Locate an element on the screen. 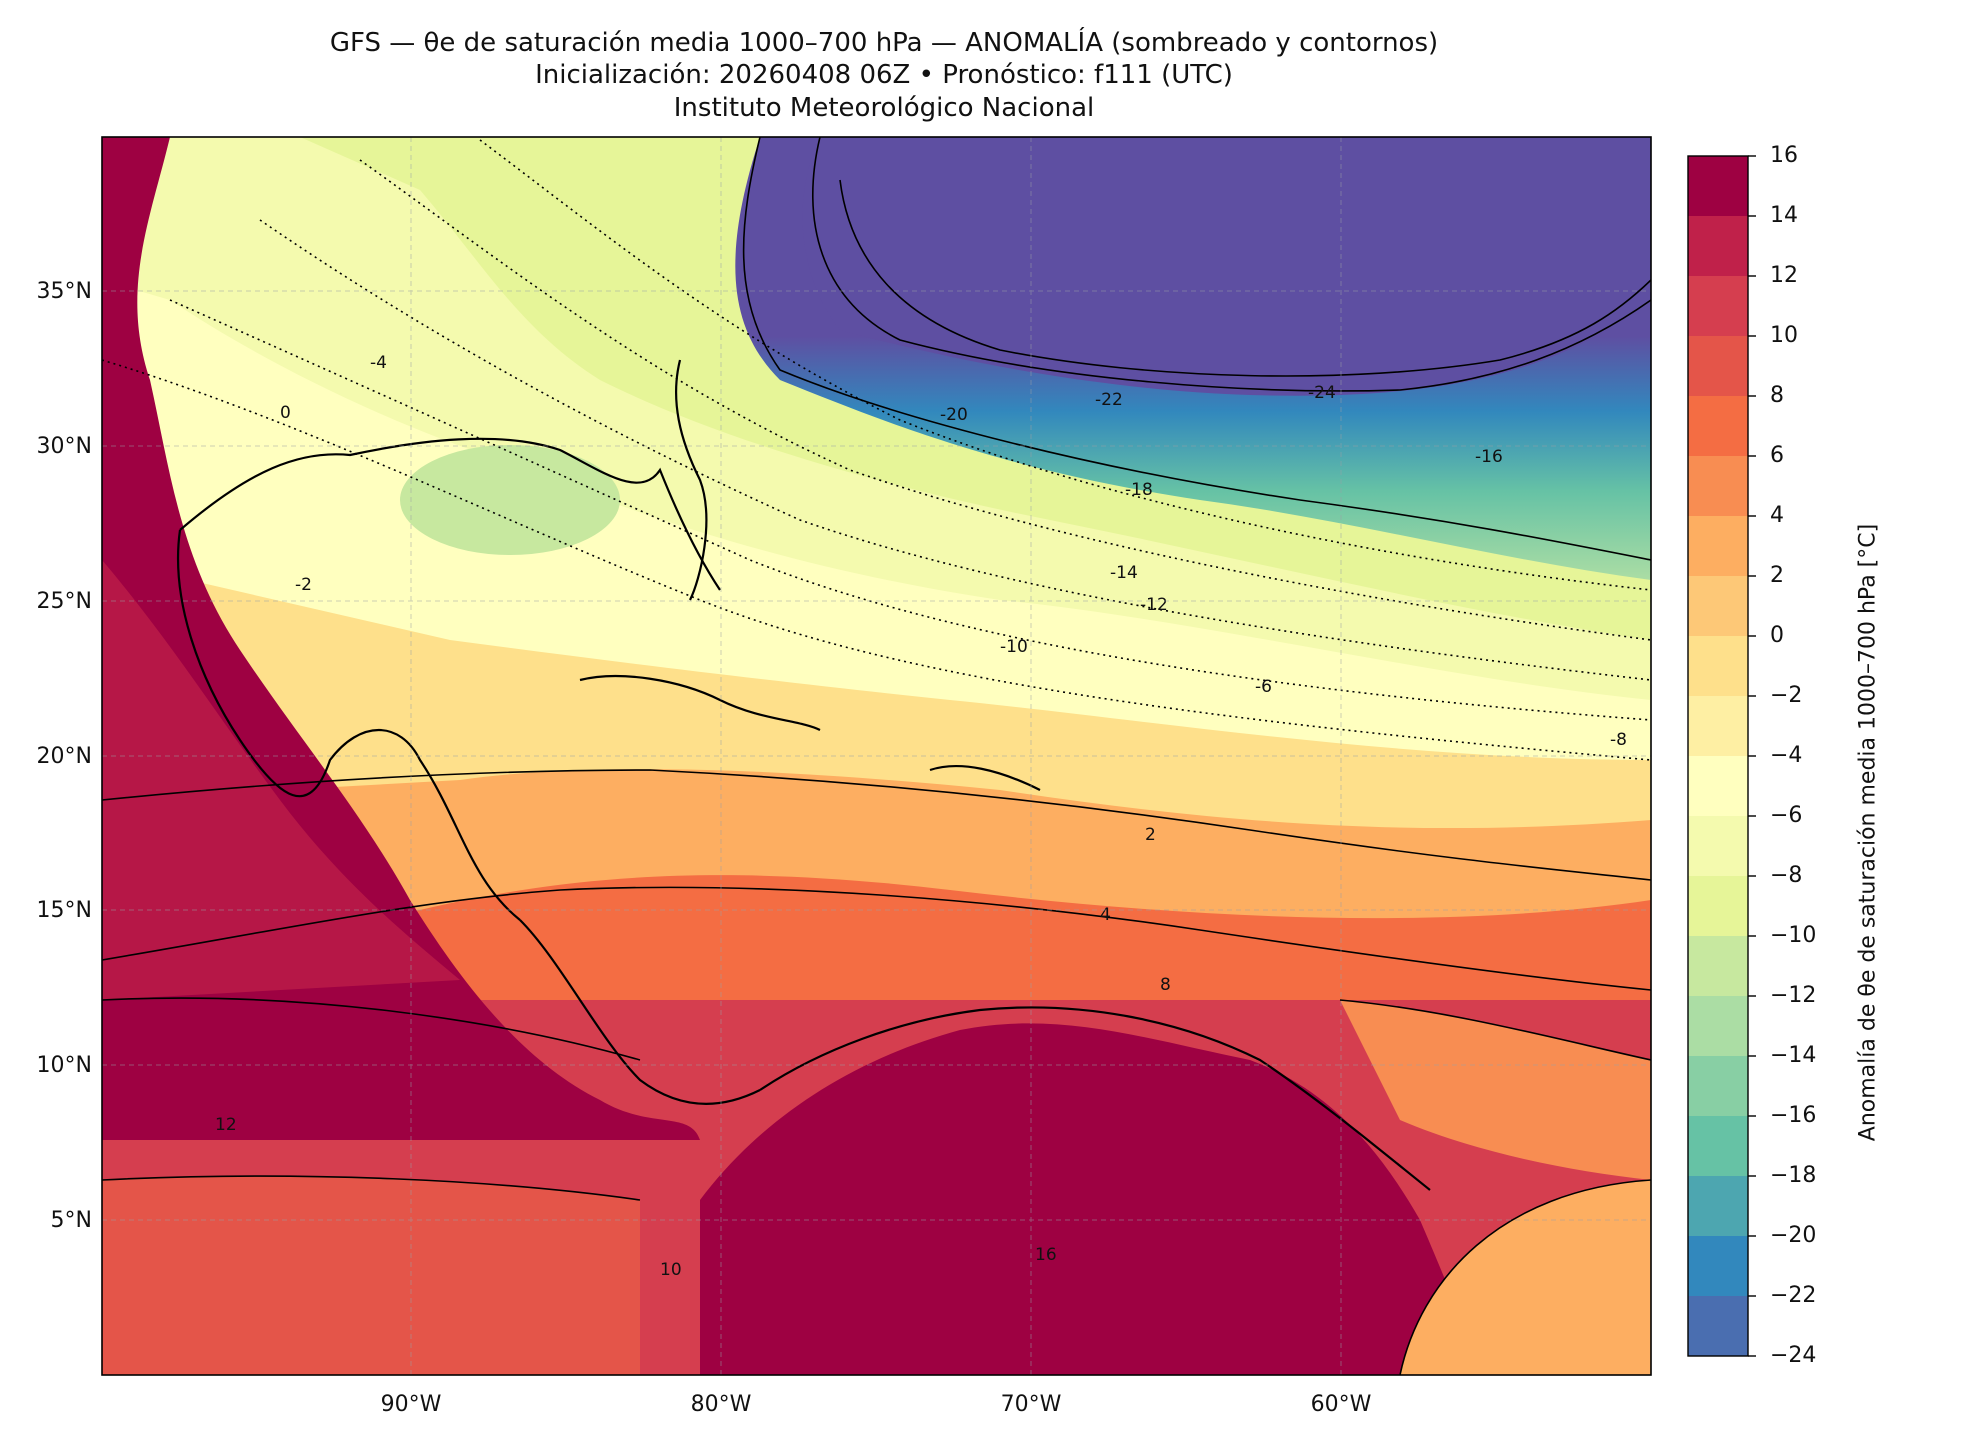 The width and height of the screenshot is (1980, 1440). coast-hispaniola is located at coordinates (985, 777).